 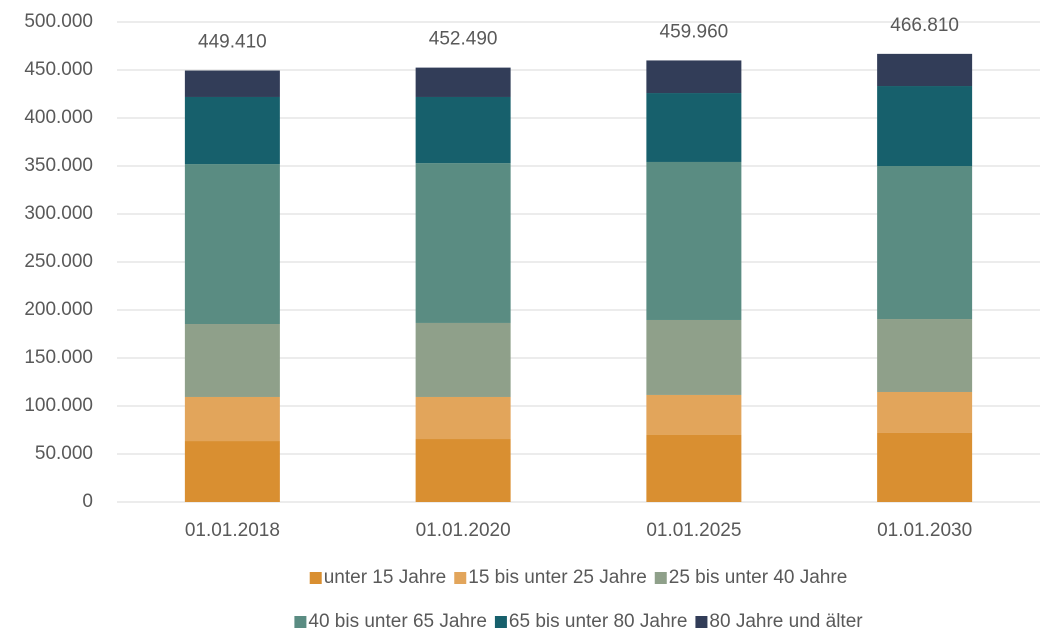 What do you see at coordinates (58, 261) in the screenshot?
I see `y-tick-label: 250.000` at bounding box center [58, 261].